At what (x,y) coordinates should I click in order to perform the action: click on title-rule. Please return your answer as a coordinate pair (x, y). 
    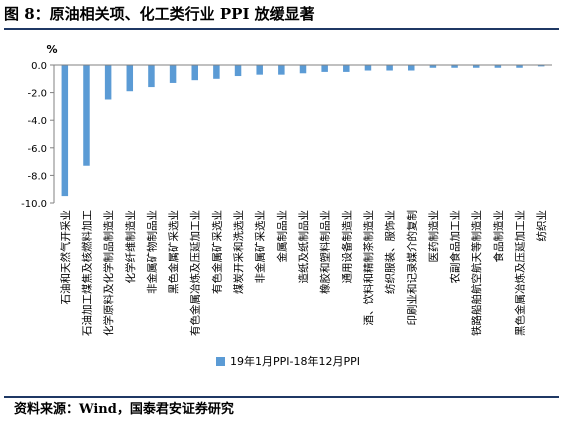
    Looking at the image, I should click on (281, 29).